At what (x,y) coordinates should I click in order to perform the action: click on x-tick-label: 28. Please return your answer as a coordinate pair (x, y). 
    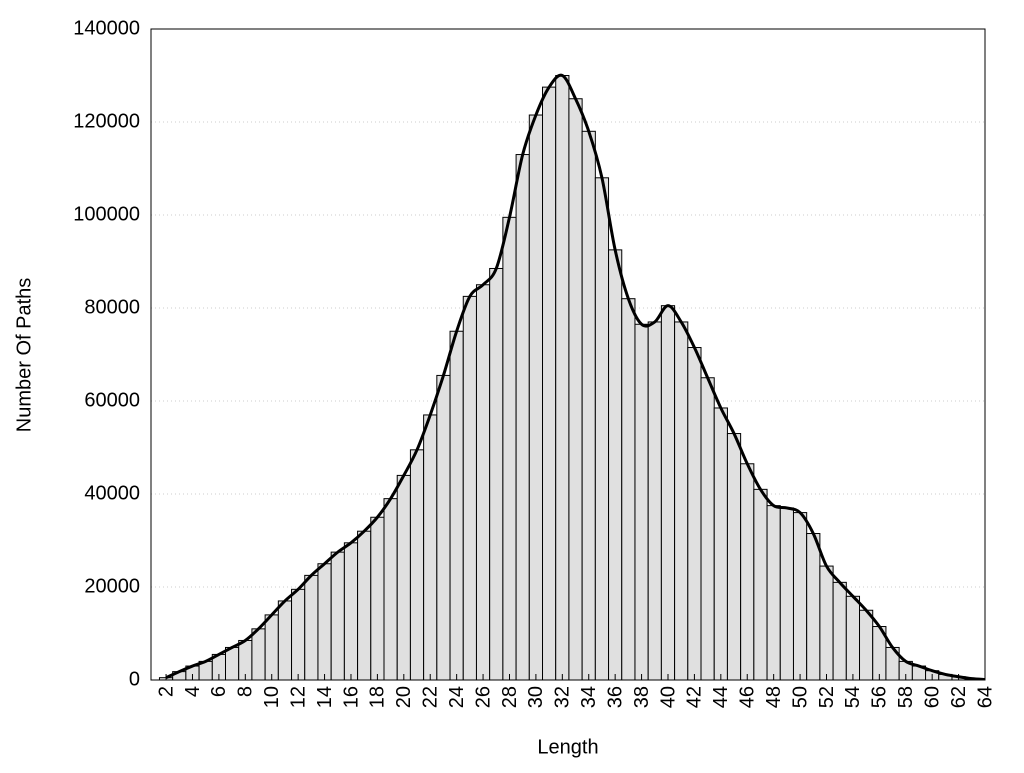
    Looking at the image, I should click on (510, 697).